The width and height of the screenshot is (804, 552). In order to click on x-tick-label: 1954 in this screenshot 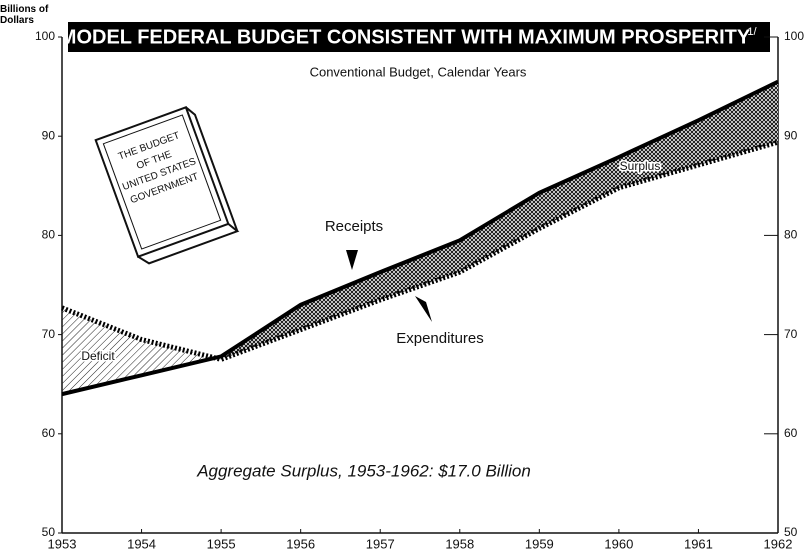, I will do `click(141, 543)`.